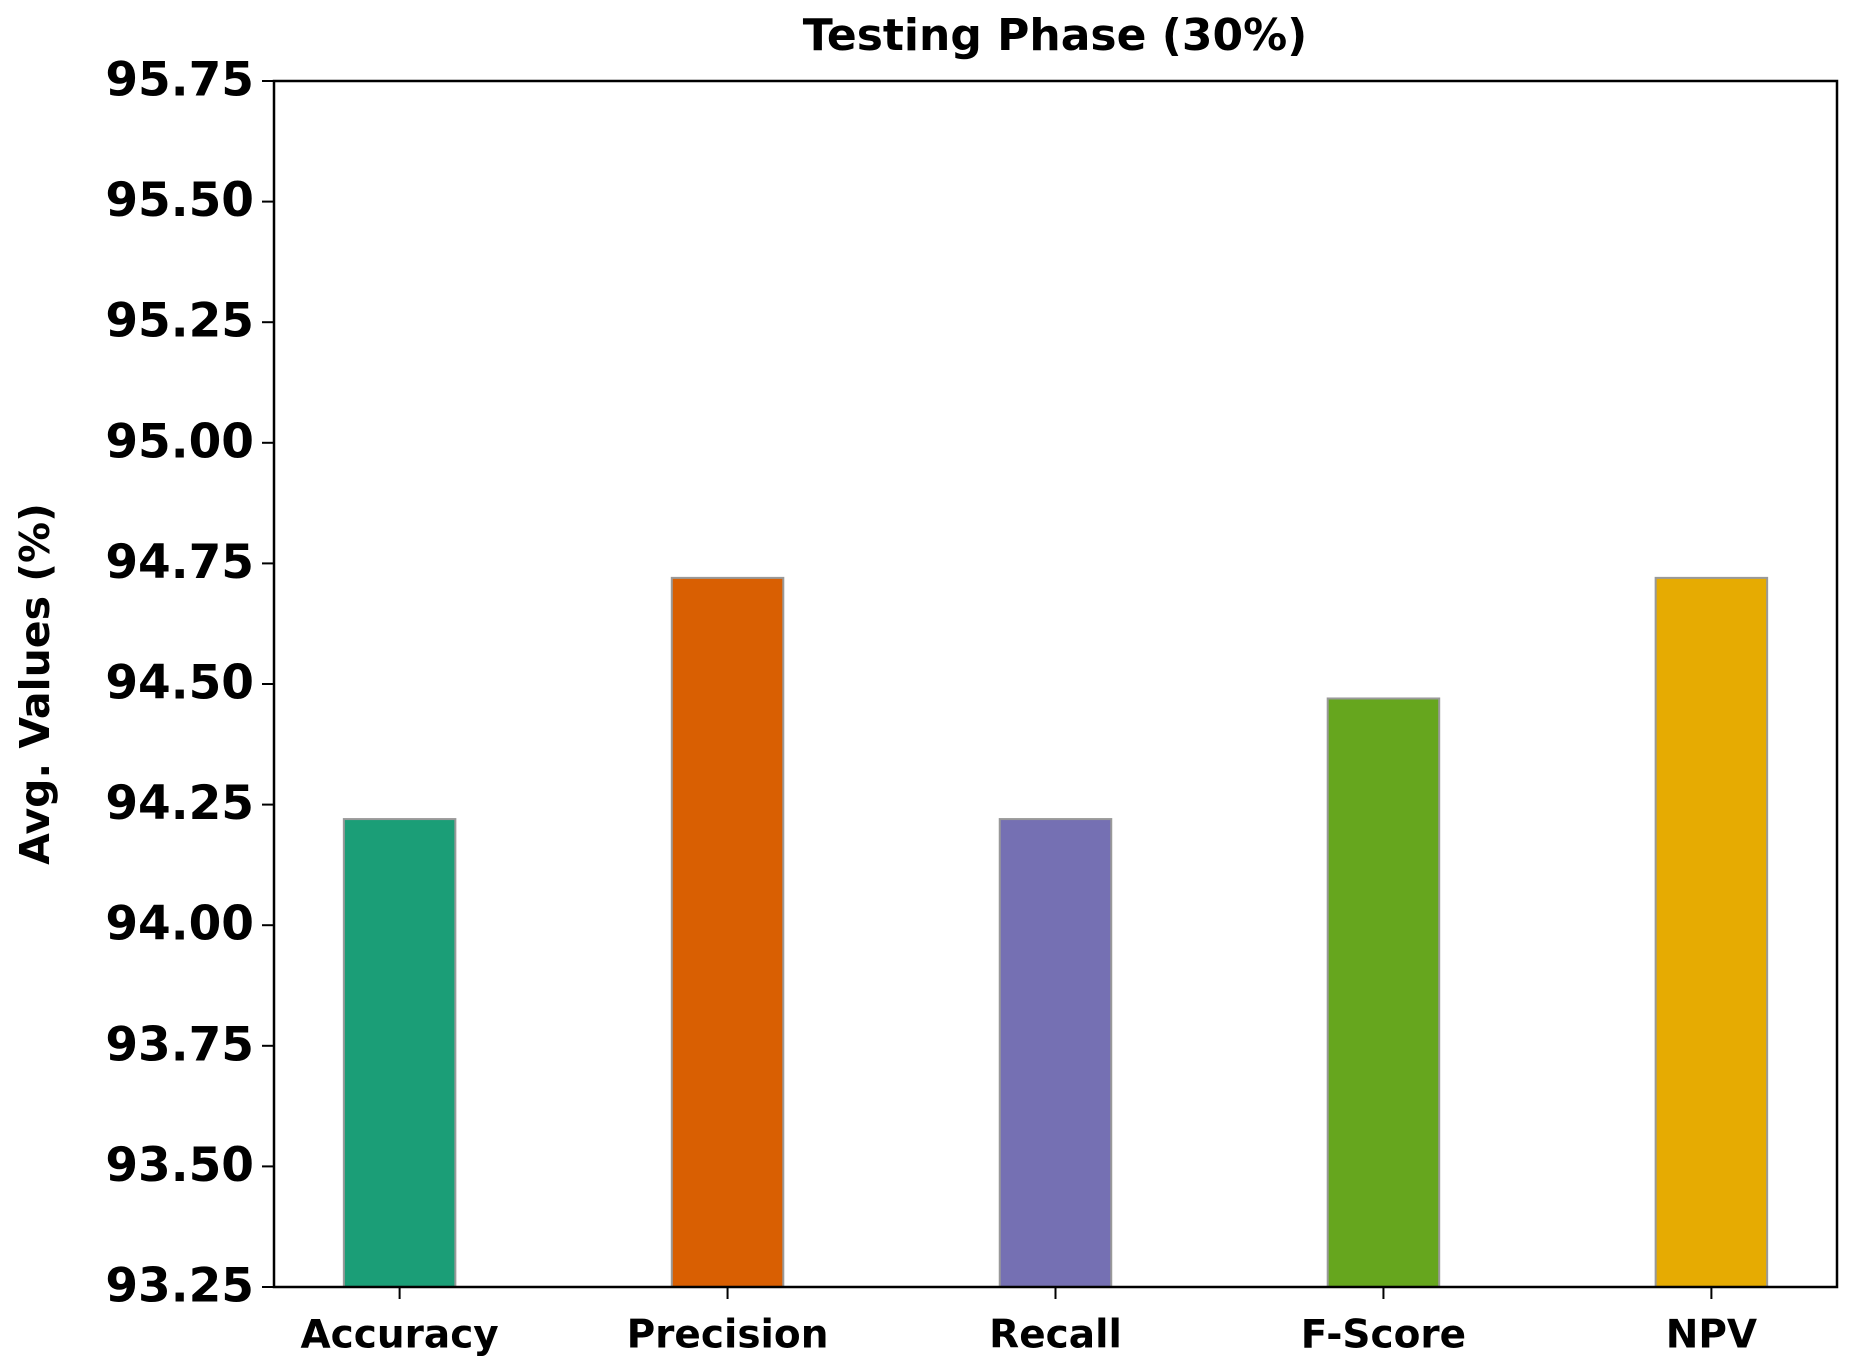 The image size is (1852, 1364). What do you see at coordinates (179, 924) in the screenshot?
I see `y-tick-label: 94.00` at bounding box center [179, 924].